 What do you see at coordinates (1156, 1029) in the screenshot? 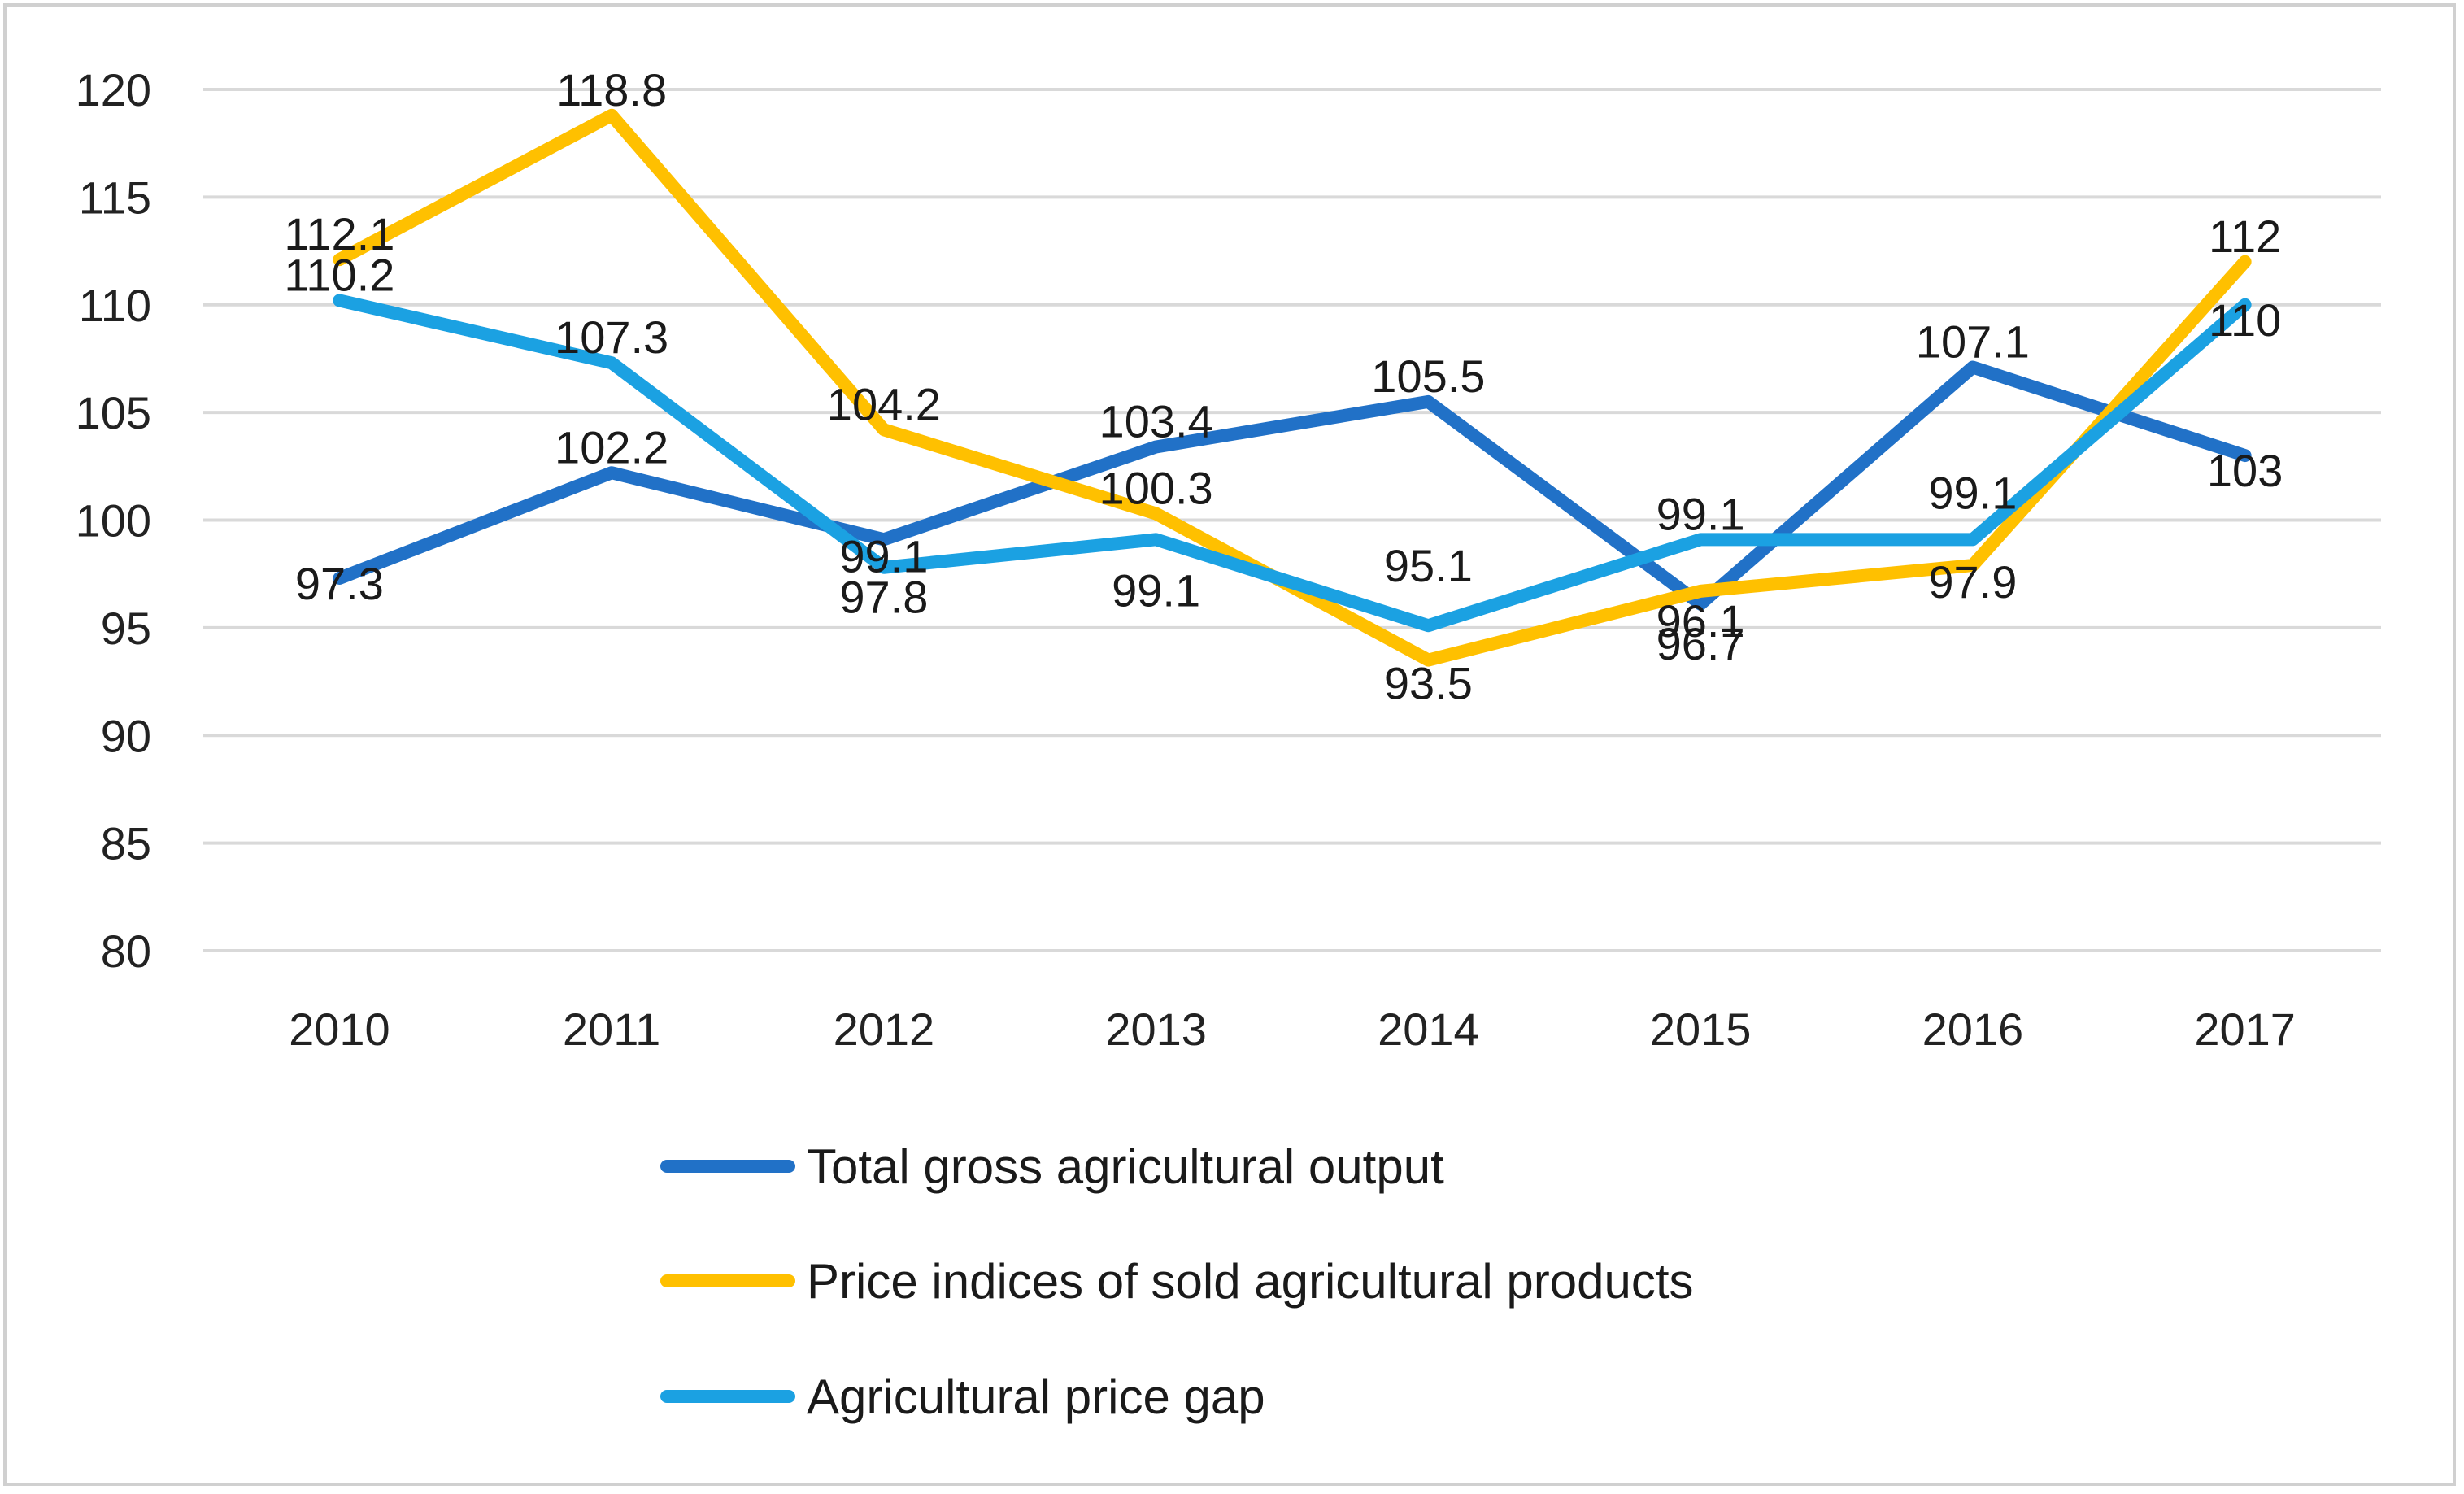
I see `x-tick-label: 2013` at bounding box center [1156, 1029].